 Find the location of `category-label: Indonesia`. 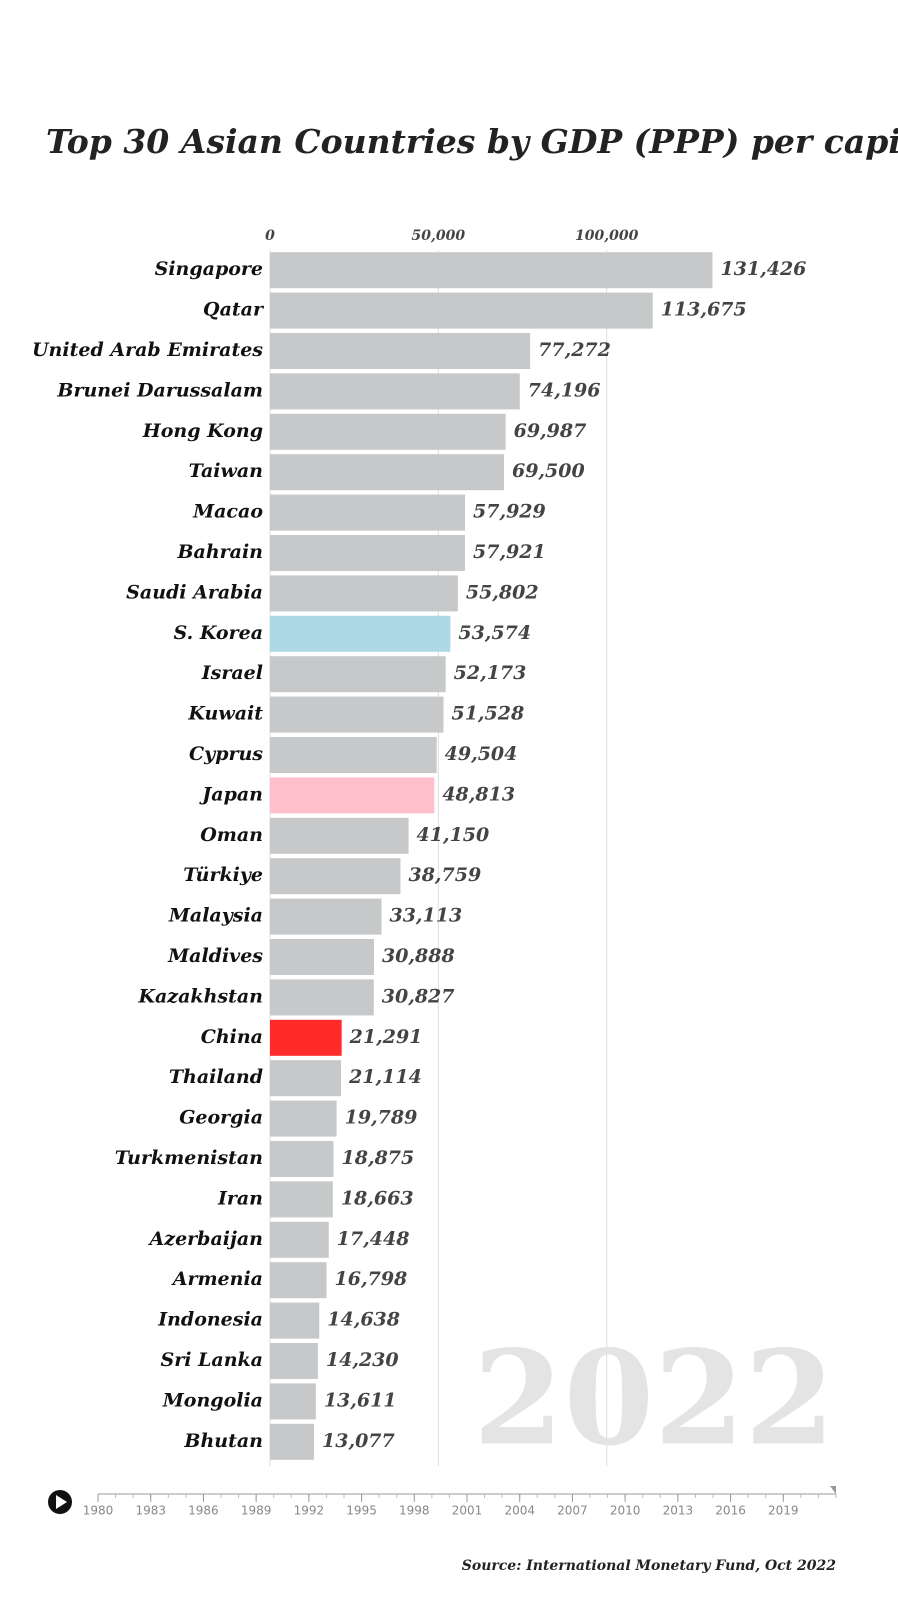

category-label: Indonesia is located at coordinates (210, 1320).